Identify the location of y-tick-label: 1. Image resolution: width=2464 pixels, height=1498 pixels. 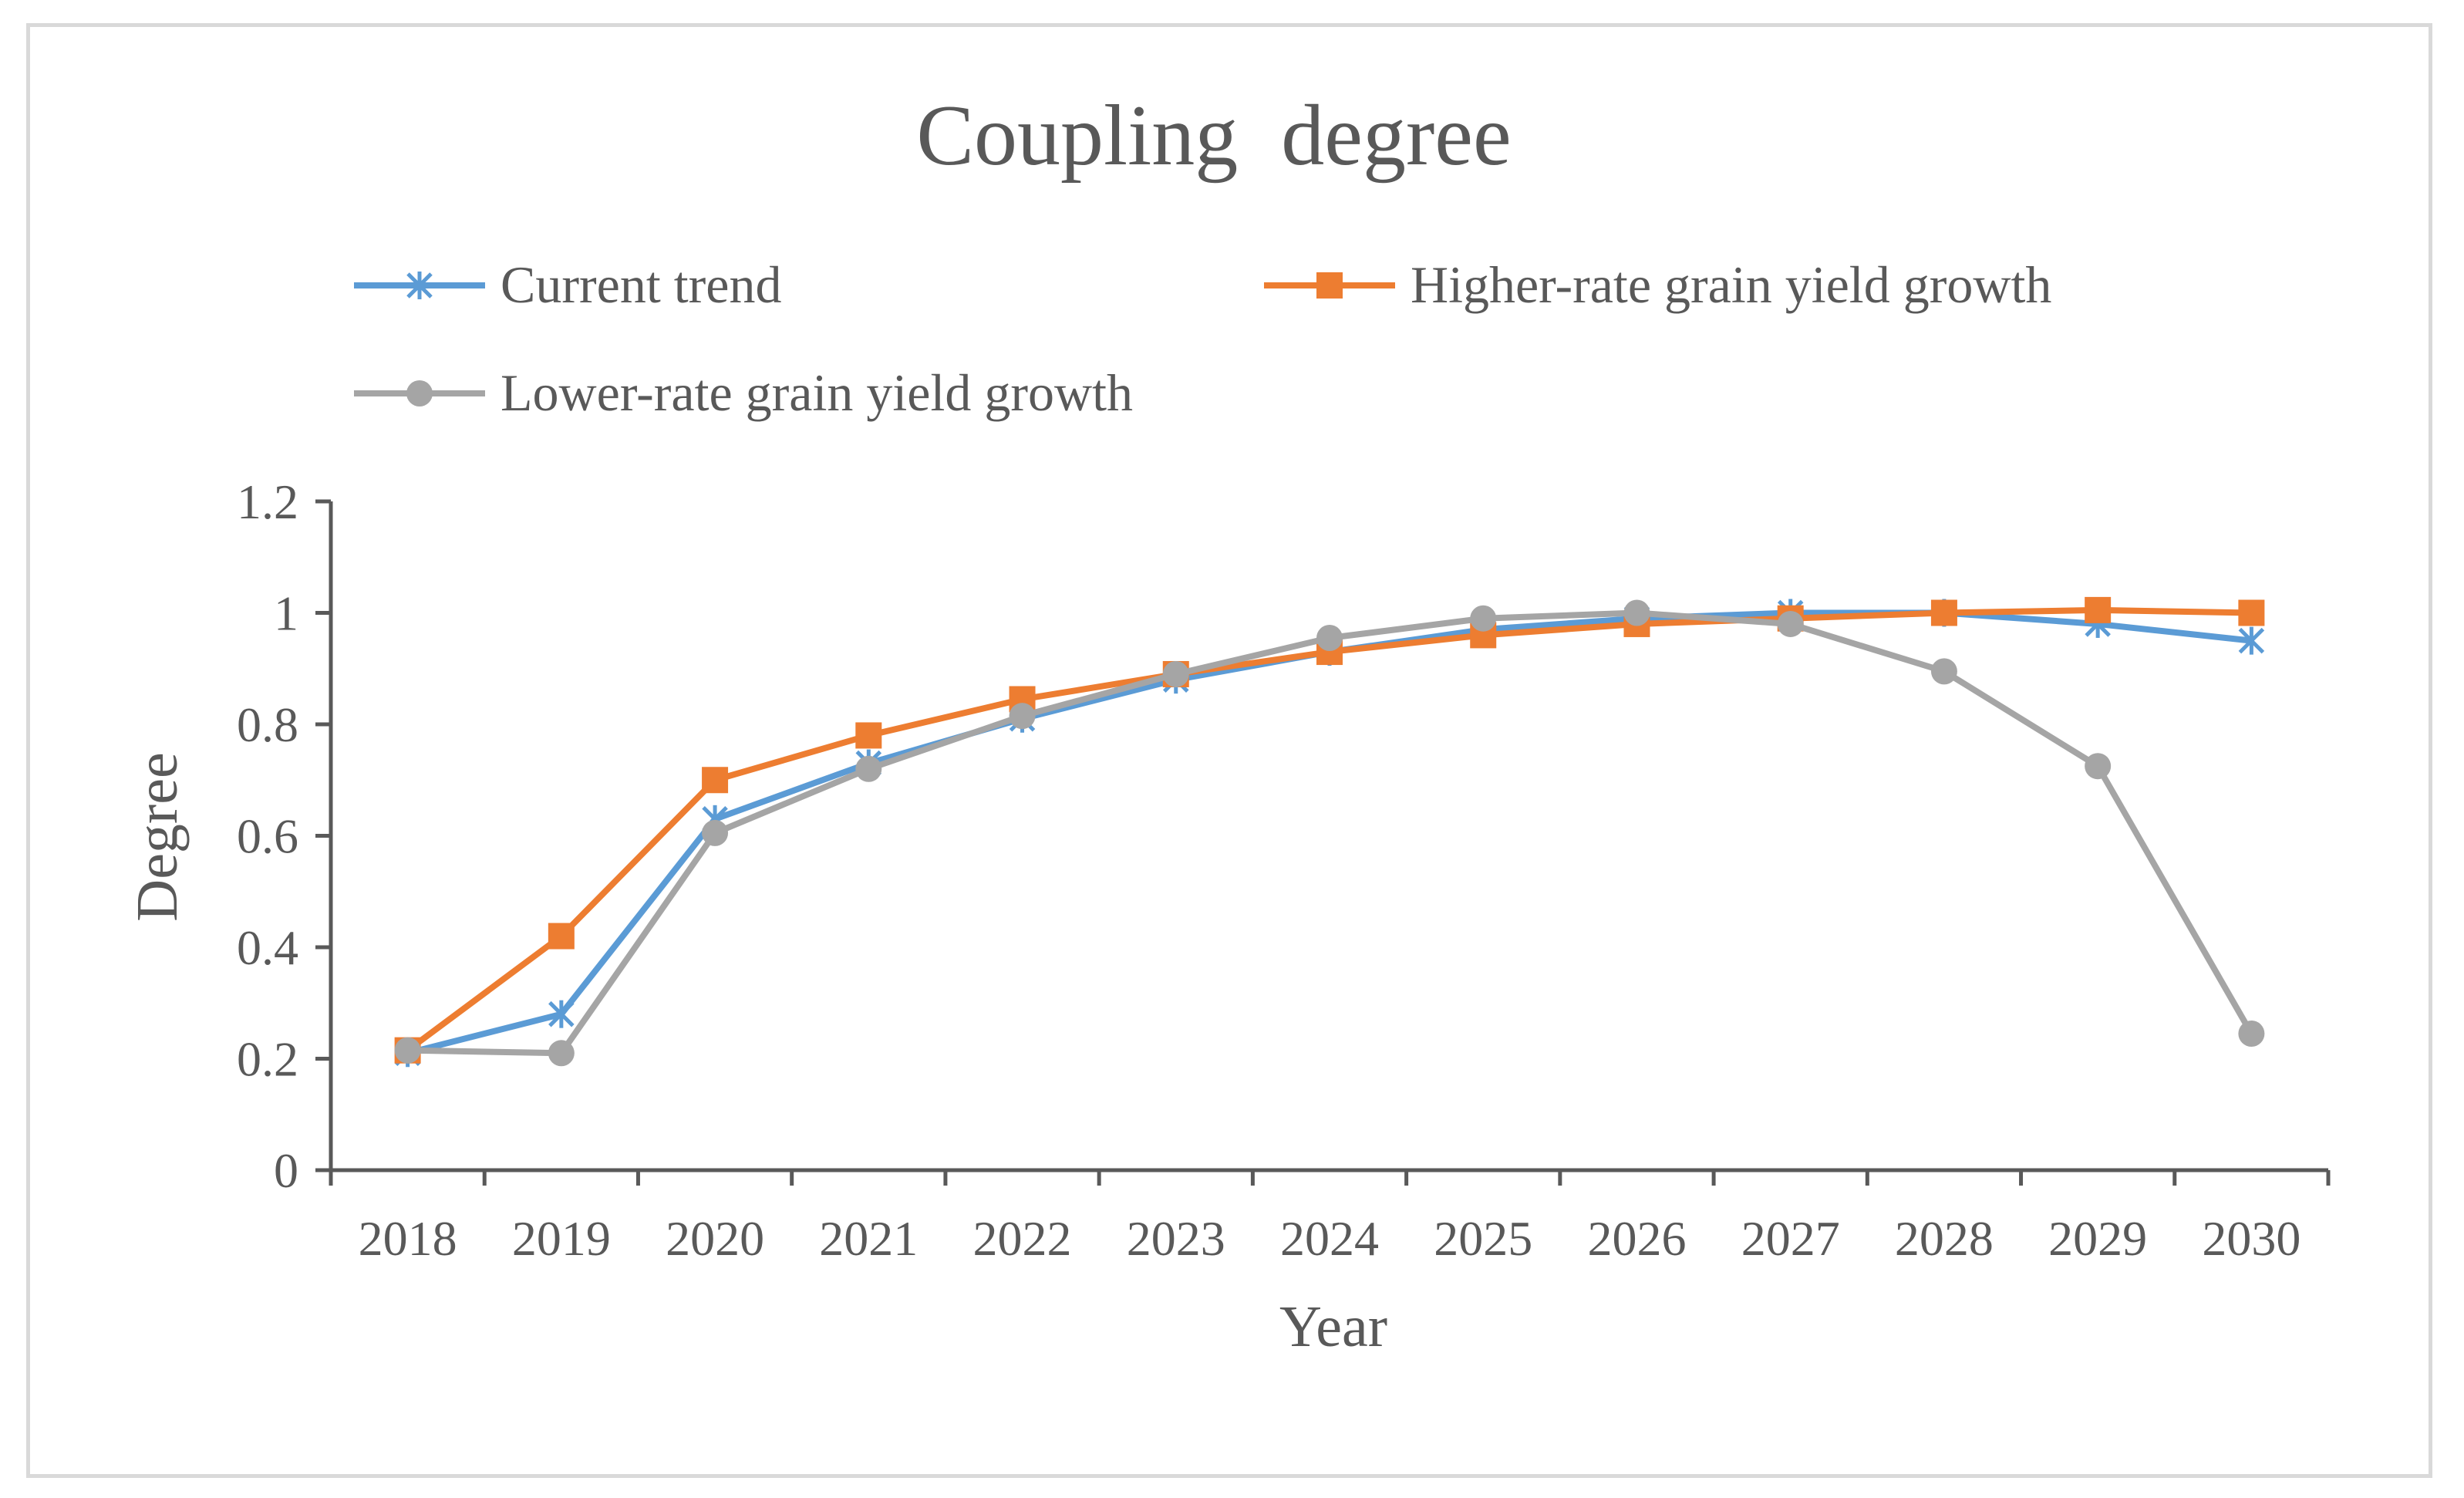
(286, 613).